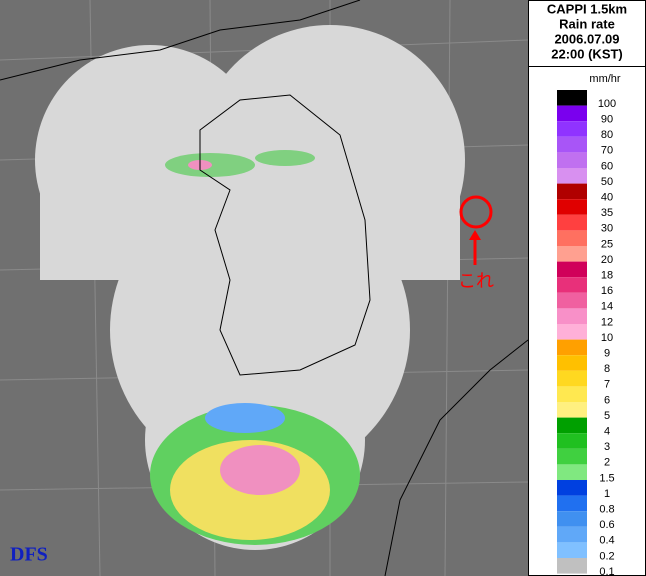 The width and height of the screenshot is (646, 576). Describe the element at coordinates (607, 432) in the screenshot. I see `legend-label: 4` at that location.